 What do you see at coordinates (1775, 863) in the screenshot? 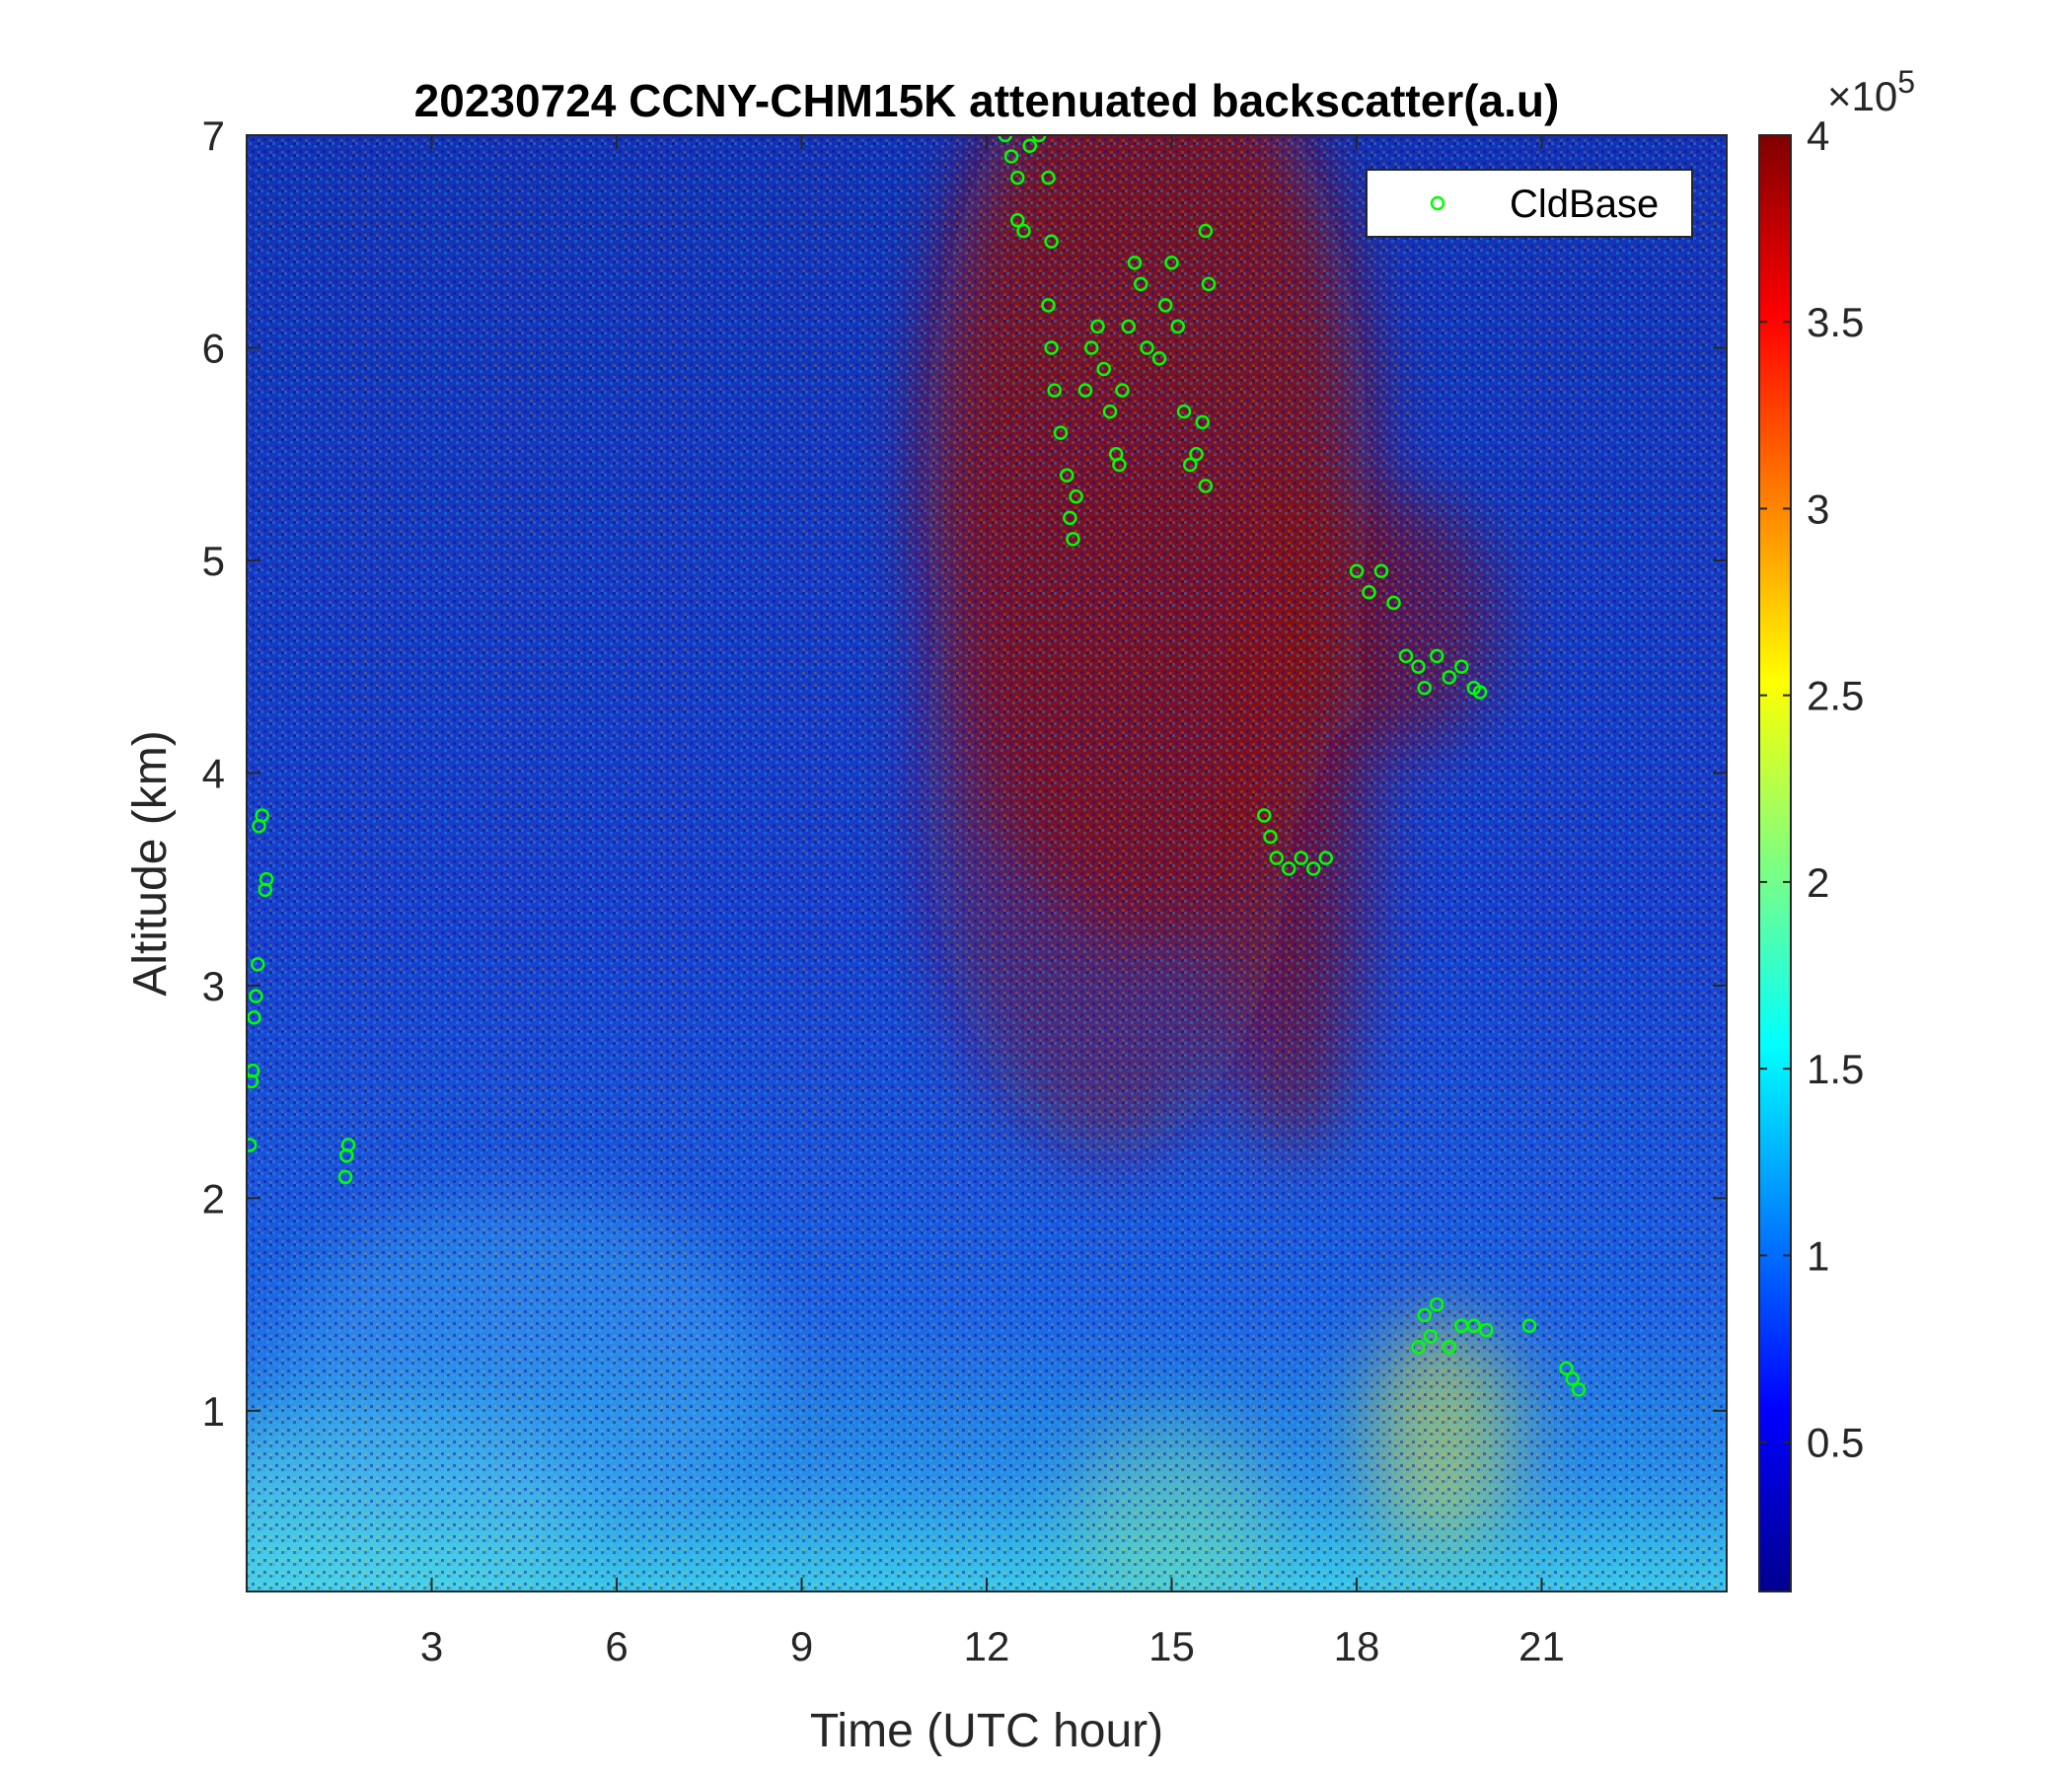
I see `colorbar-gradient` at bounding box center [1775, 863].